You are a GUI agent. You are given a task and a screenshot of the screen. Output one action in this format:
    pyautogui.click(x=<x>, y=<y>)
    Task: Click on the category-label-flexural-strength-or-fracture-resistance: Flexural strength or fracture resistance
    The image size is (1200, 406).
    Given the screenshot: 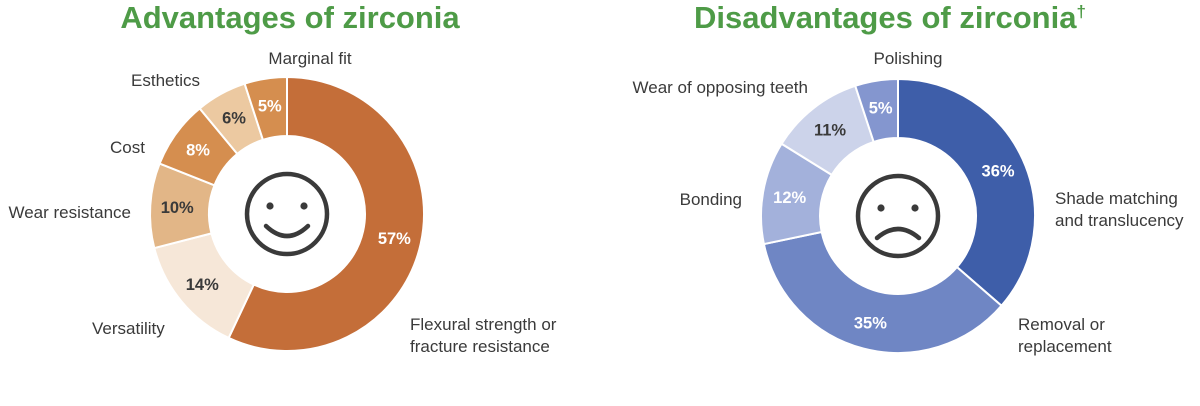 What is the action you would take?
    pyautogui.click(x=483, y=335)
    